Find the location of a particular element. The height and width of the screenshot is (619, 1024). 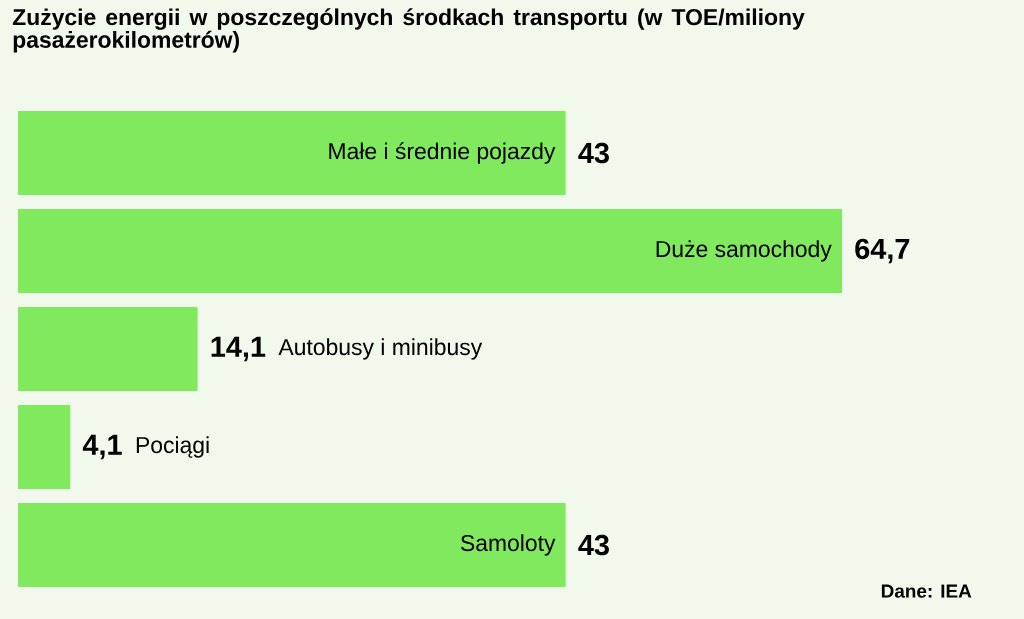

y-tick-label: Pociągi is located at coordinates (172, 447).